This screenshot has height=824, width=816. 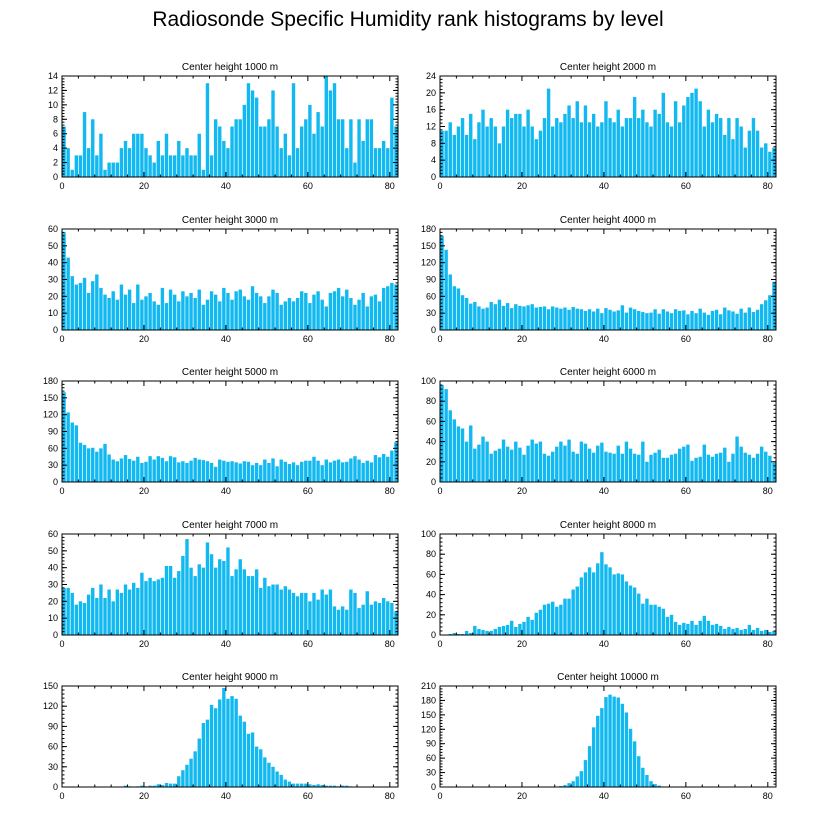 What do you see at coordinates (53, 534) in the screenshot?
I see `y-tick-label: 60` at bounding box center [53, 534].